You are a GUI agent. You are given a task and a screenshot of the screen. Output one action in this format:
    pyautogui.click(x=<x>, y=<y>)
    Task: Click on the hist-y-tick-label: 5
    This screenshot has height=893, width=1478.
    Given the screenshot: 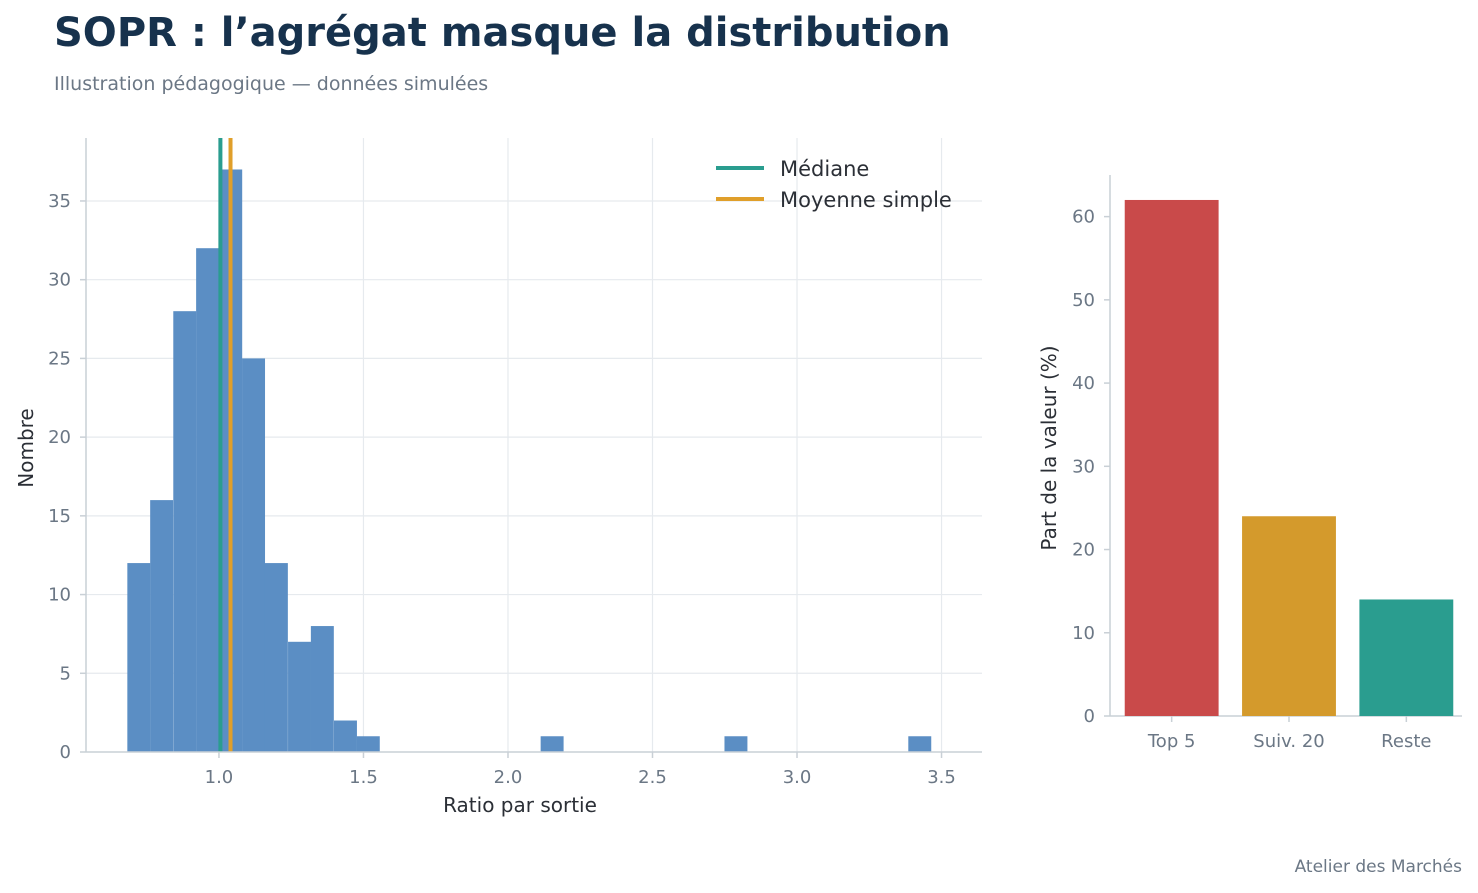 What is the action you would take?
    pyautogui.click(x=65, y=673)
    